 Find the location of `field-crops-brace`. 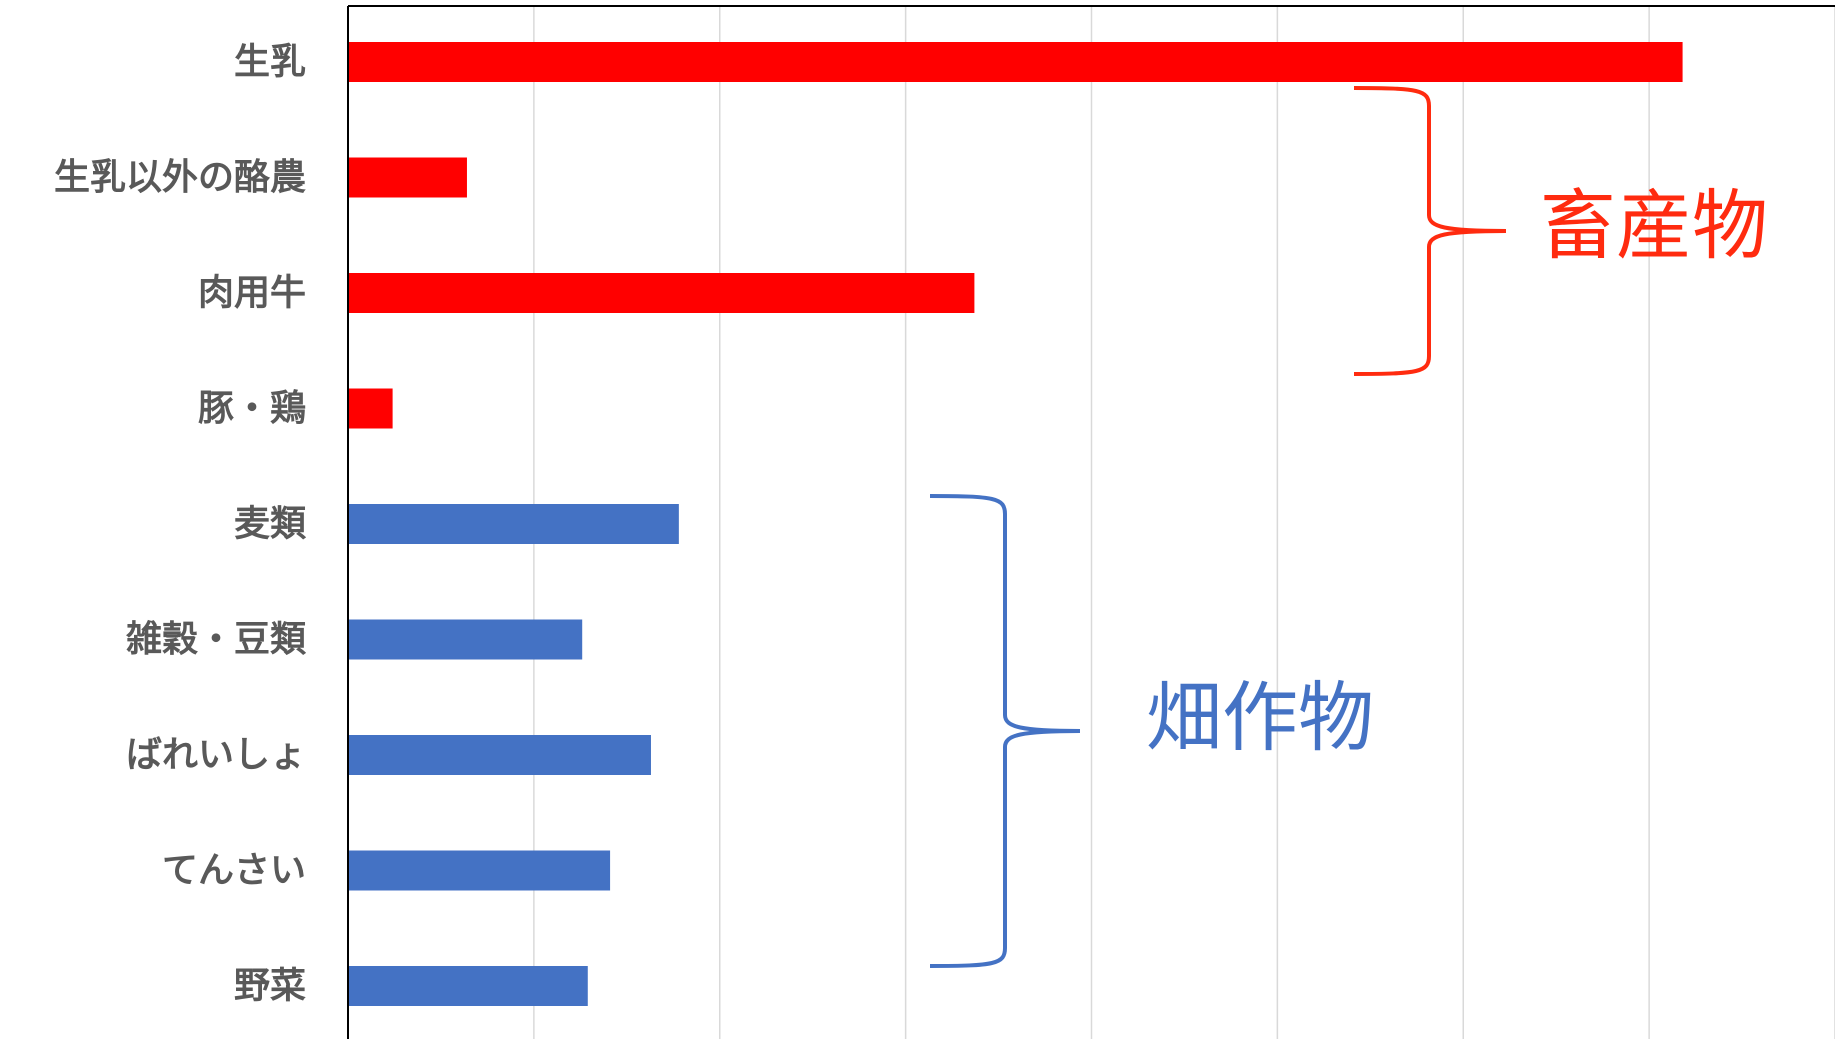

field-crops-brace is located at coordinates (1005, 731).